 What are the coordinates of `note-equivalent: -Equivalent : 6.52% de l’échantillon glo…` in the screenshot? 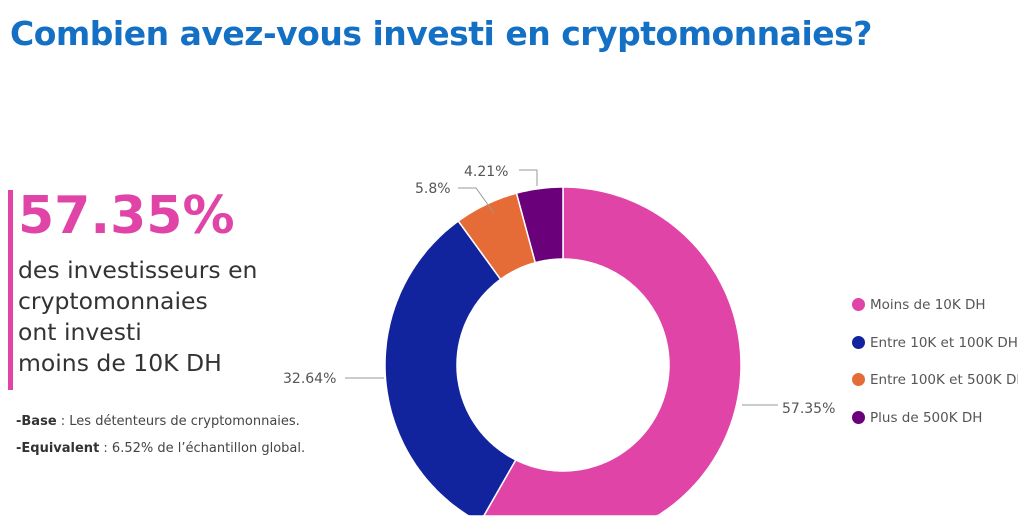 It's located at (160, 448).